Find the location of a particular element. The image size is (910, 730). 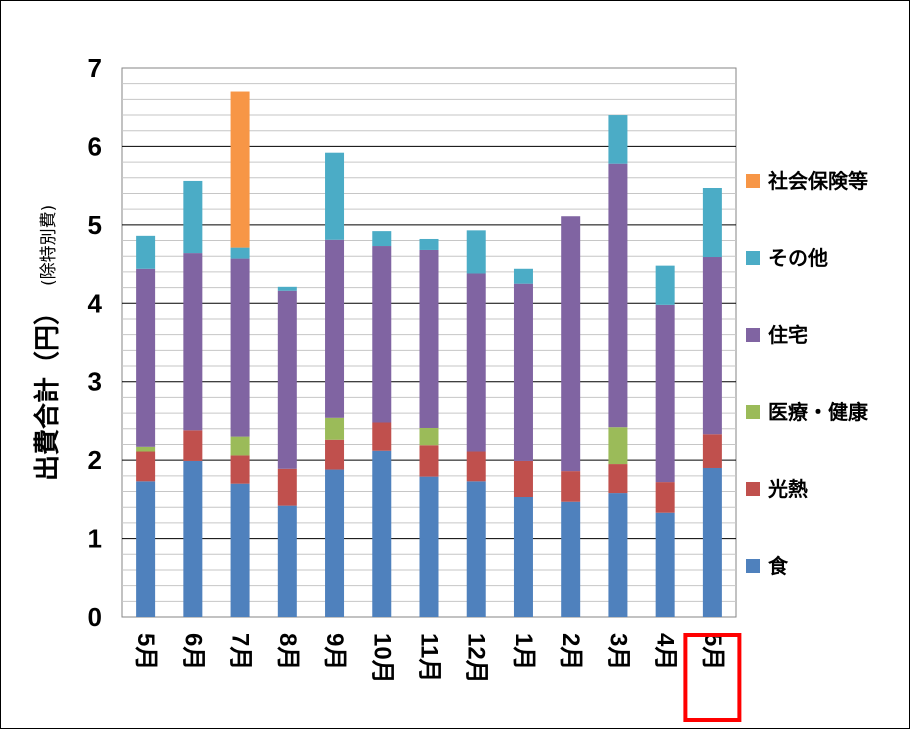

y-tick-label: 2 is located at coordinates (95, 460).